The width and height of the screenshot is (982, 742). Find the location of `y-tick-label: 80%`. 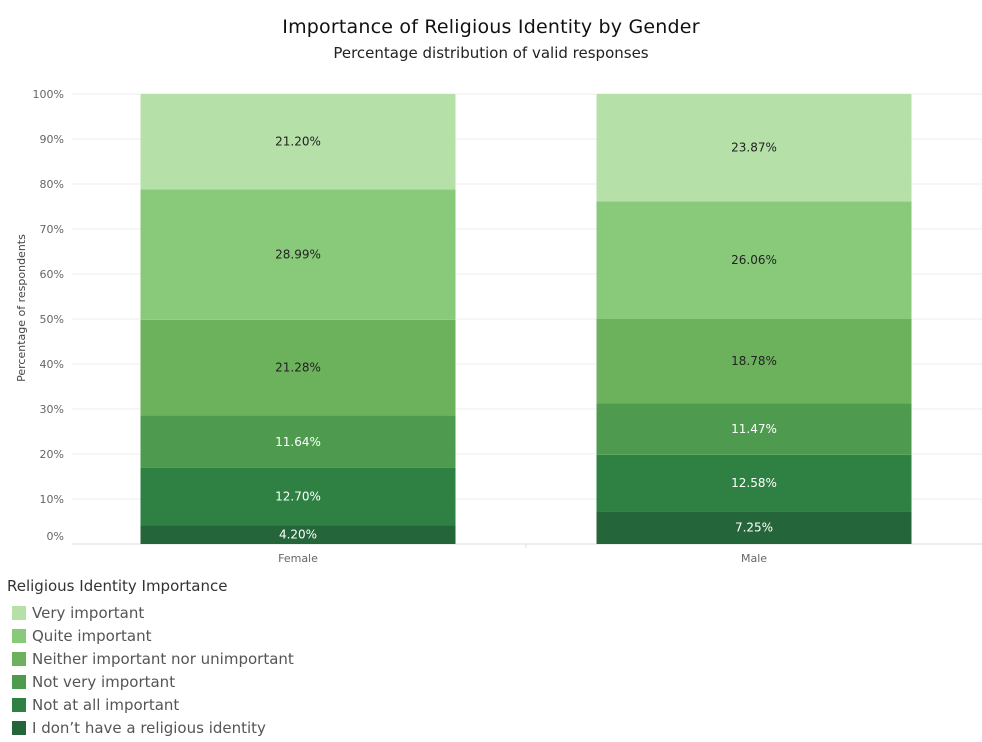

y-tick-label: 80% is located at coordinates (52, 184).